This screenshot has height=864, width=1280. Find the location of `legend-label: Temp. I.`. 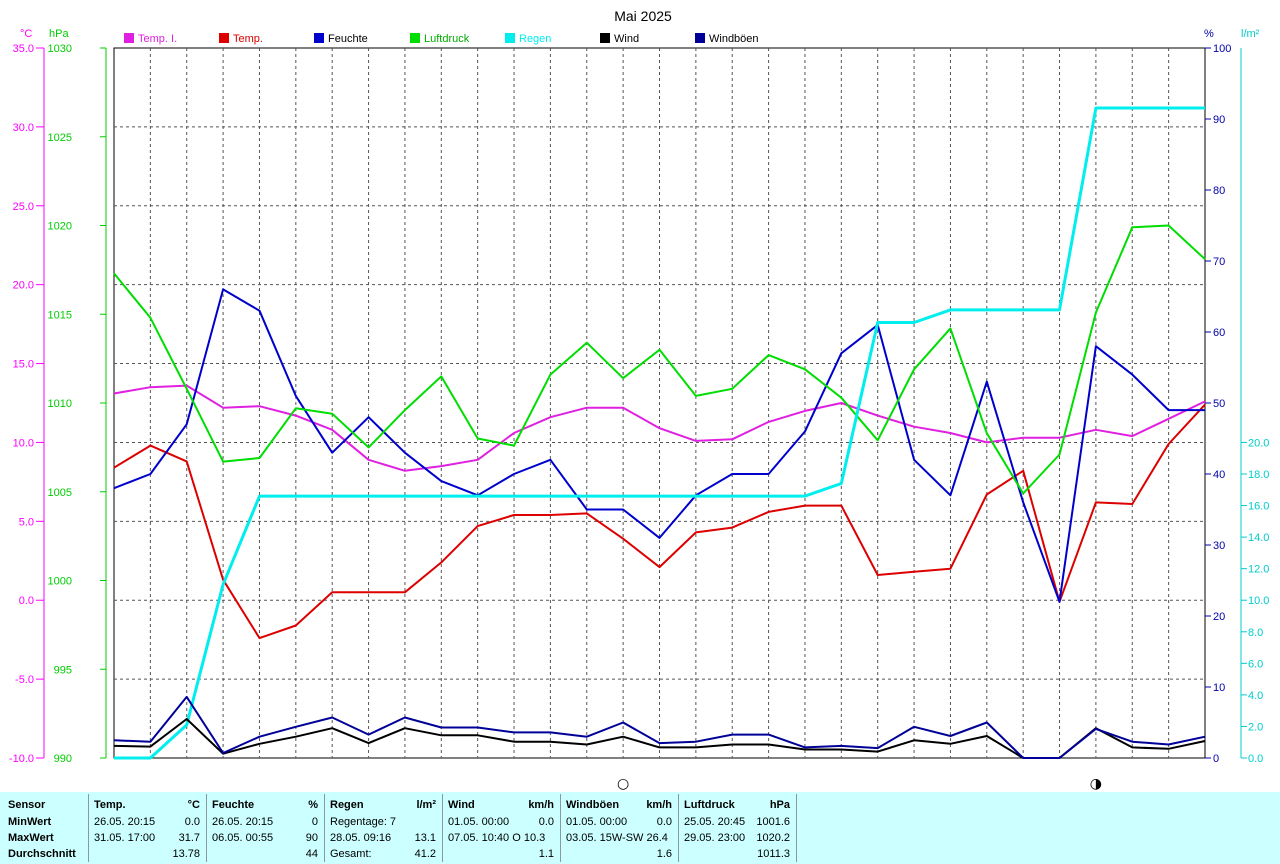

legend-label: Temp. I. is located at coordinates (157, 39).